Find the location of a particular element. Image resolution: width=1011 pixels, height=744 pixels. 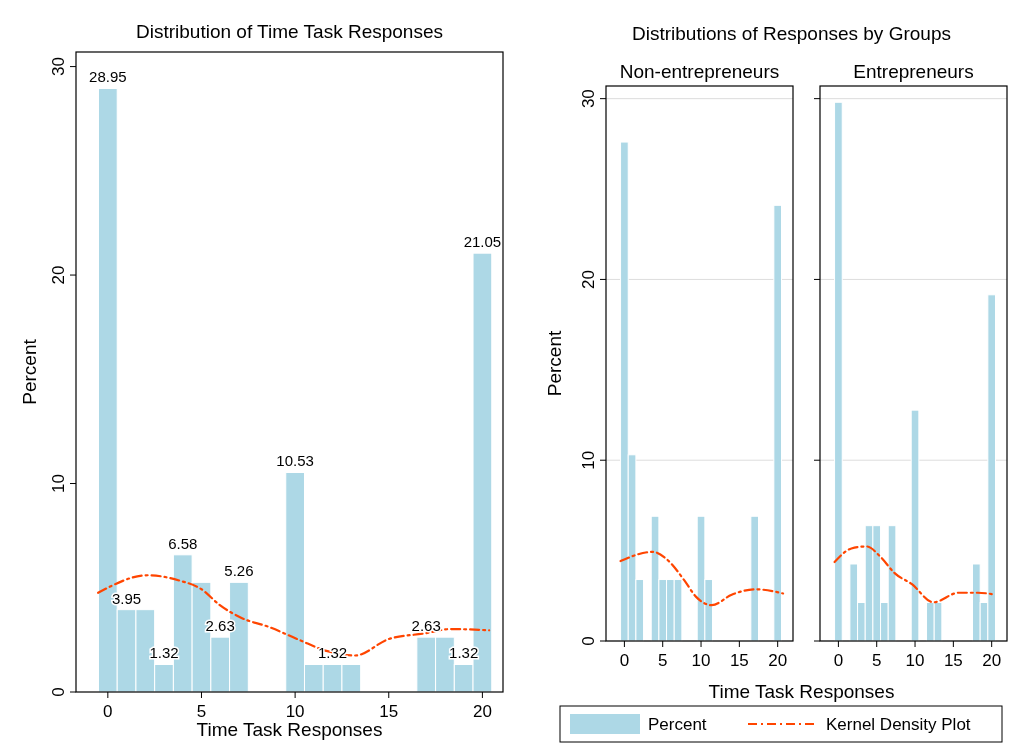

chart-title: Distribution of Time Task Responses is located at coordinates (289, 31).